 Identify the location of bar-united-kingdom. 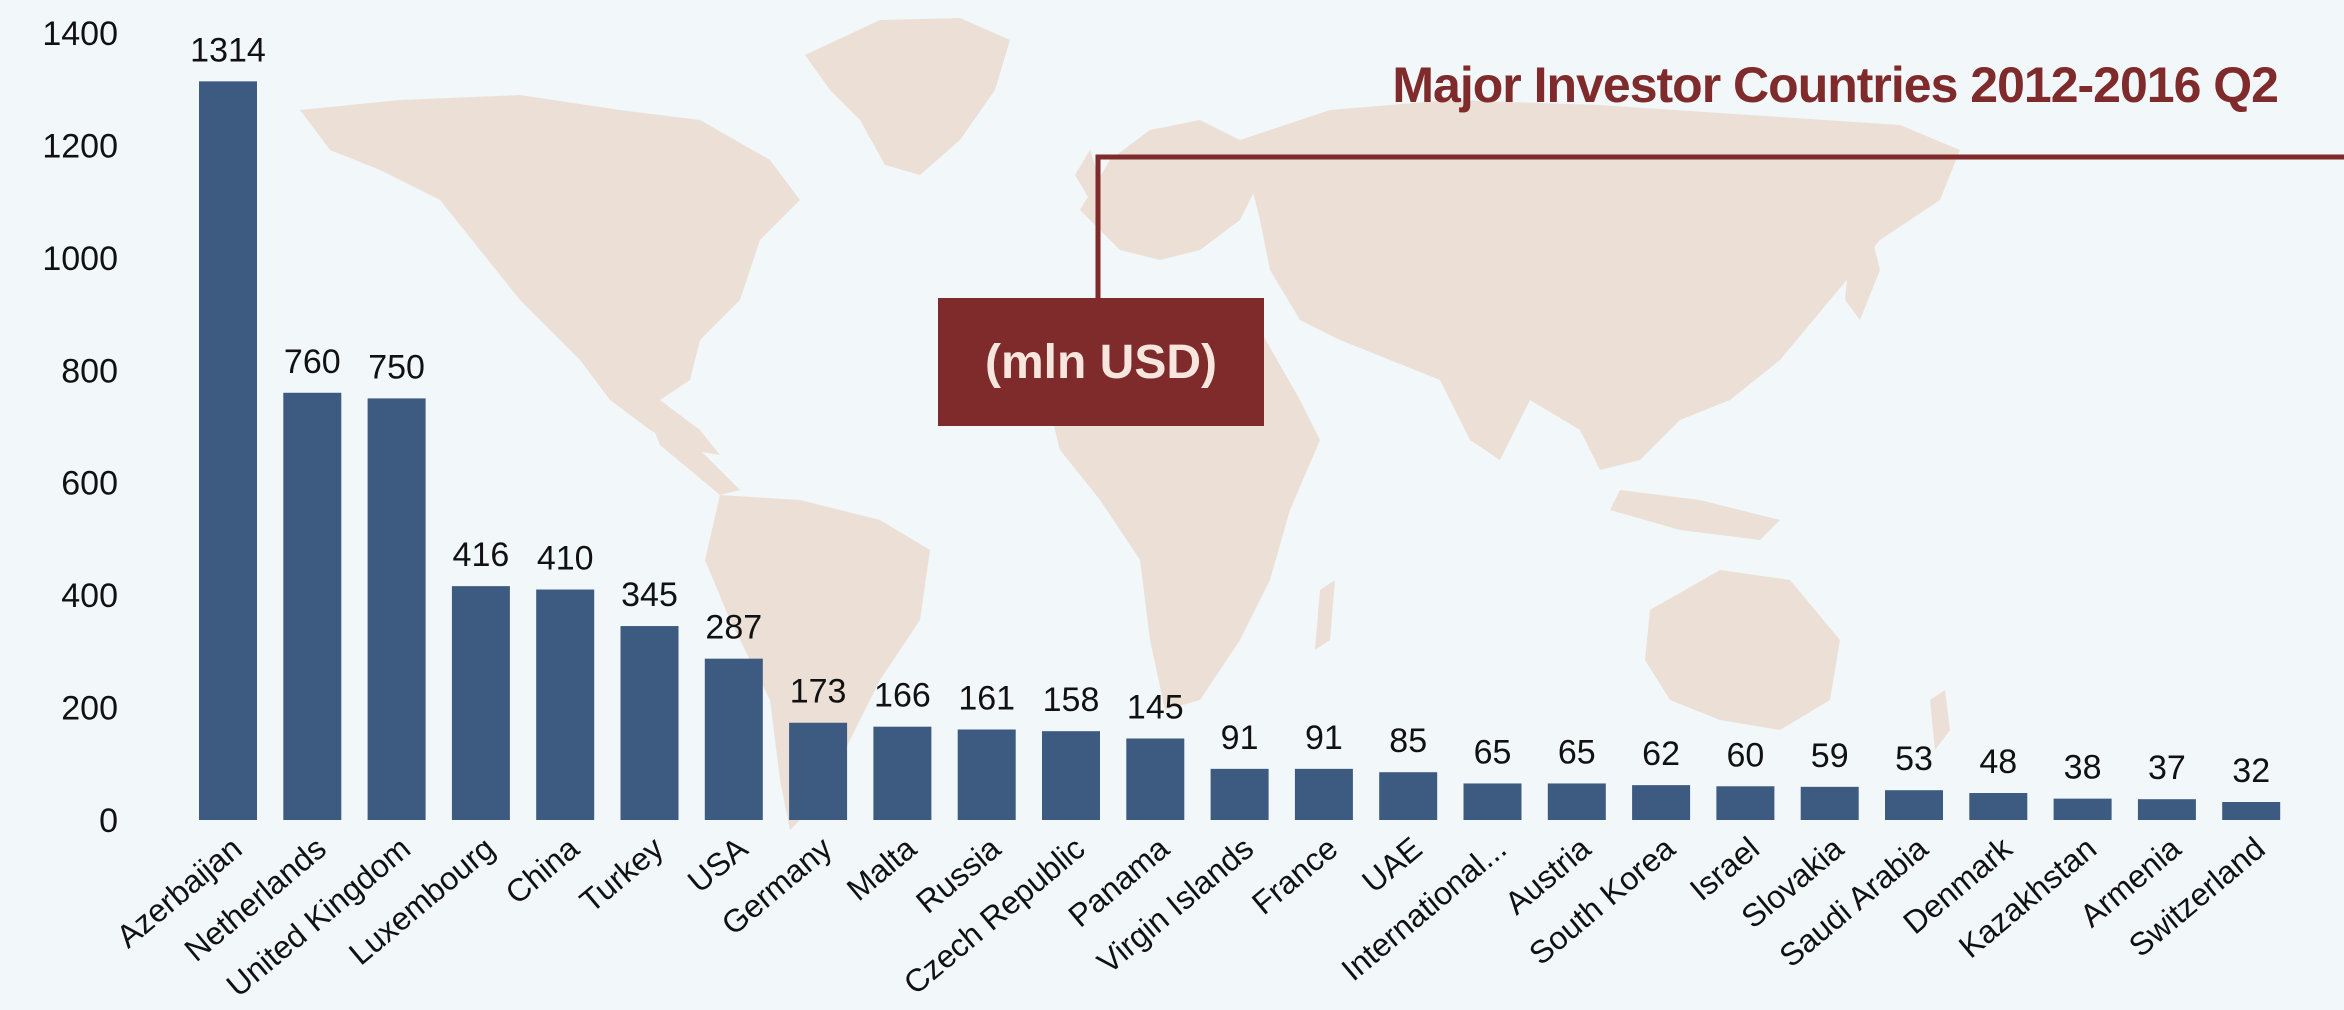
(396, 609).